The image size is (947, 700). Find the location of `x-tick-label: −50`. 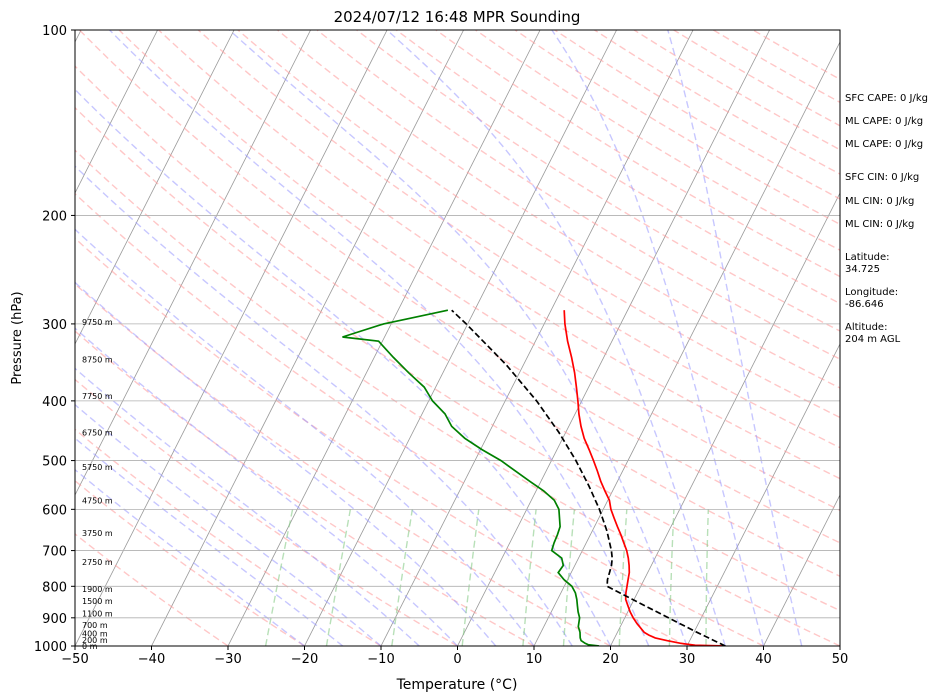

x-tick-label: −50 is located at coordinates (74, 659).